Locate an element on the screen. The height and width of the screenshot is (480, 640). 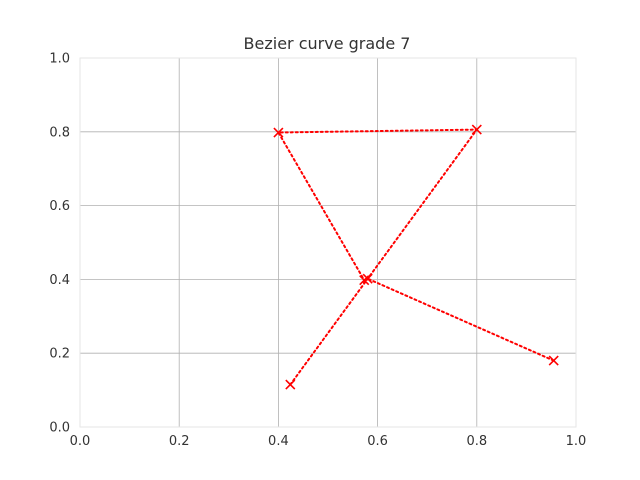
chart-title: Bezier curve grade 7 is located at coordinates (327, 43).